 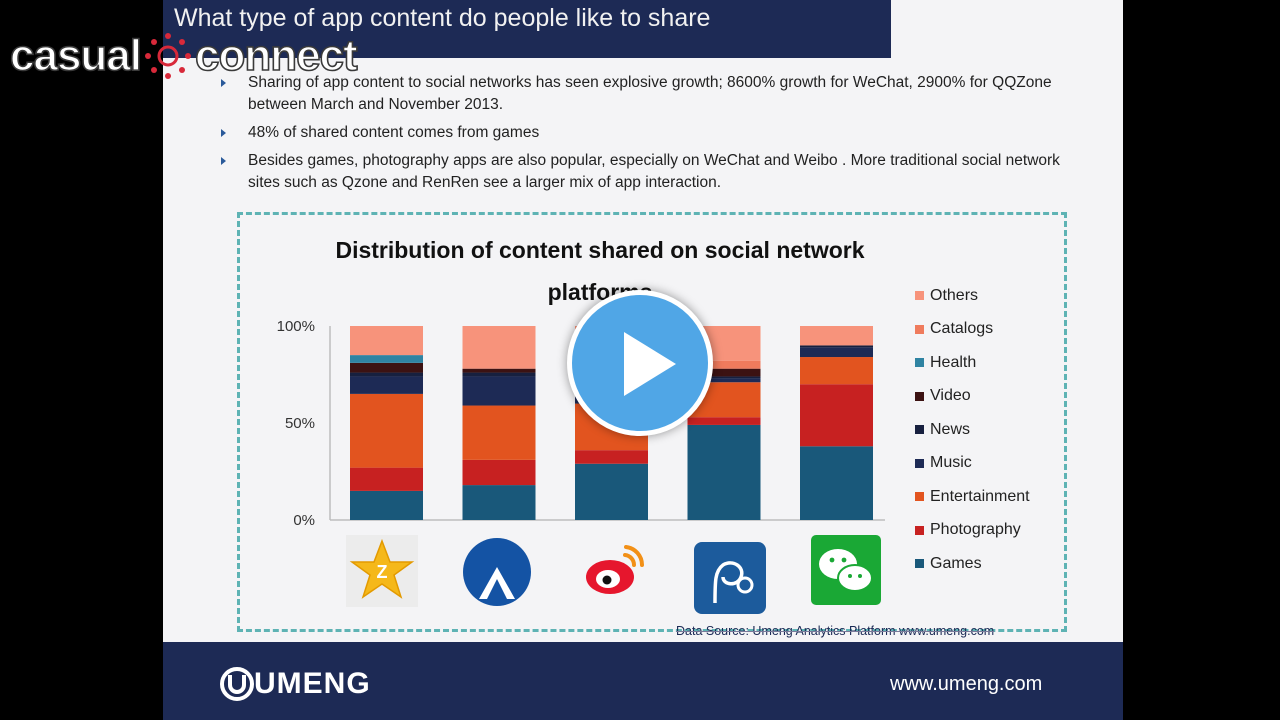 I want to click on footer-url: www.umeng.com, so click(x=966, y=684).